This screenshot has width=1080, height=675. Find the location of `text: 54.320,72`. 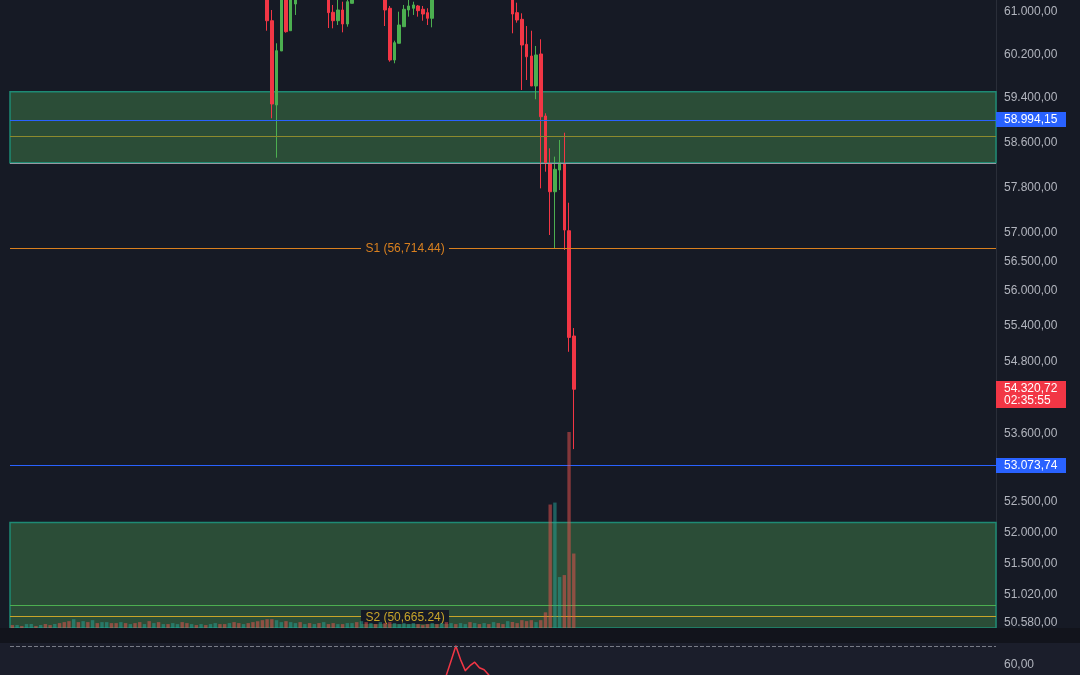

text: 54.320,72 is located at coordinates (1031, 388).